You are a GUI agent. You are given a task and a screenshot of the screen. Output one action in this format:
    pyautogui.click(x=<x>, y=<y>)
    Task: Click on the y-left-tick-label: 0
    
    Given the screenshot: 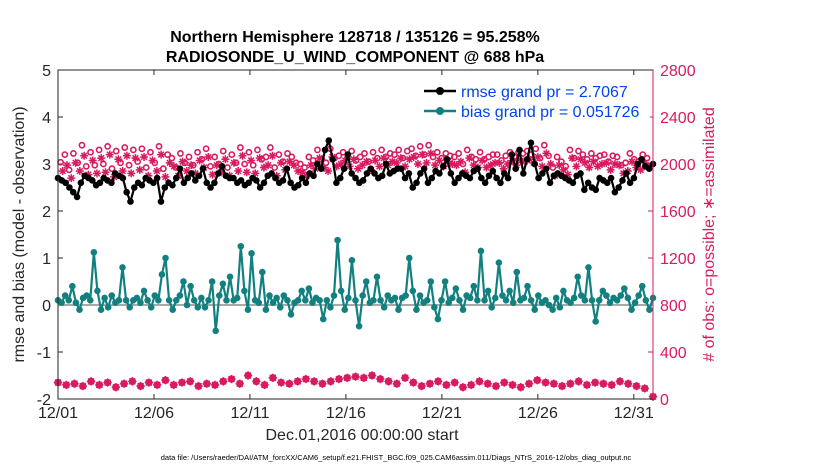 What is the action you would take?
    pyautogui.click(x=46, y=306)
    